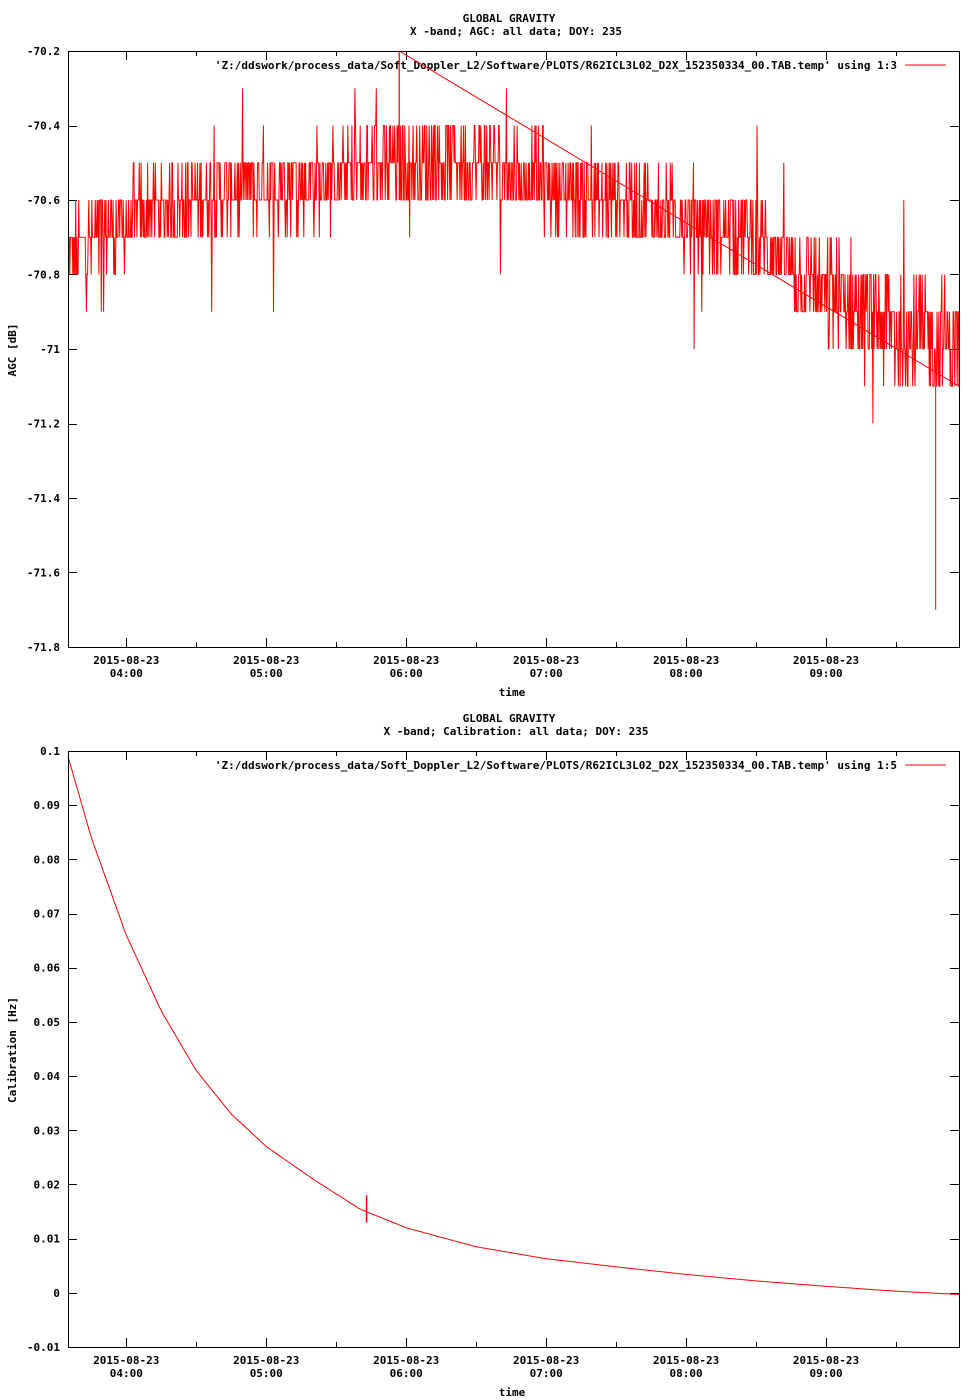 The image size is (980, 1400). Describe the element at coordinates (43, 51) in the screenshot. I see `y-tick-label: -70.2` at that location.